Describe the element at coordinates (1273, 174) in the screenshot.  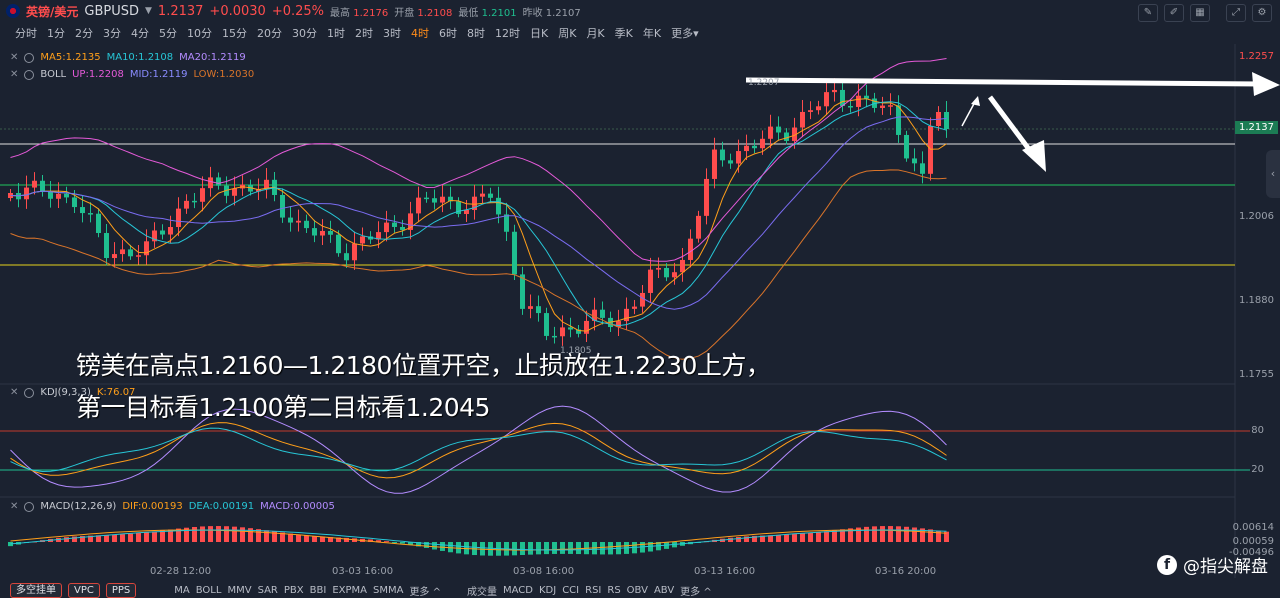
I see `collapse-panel-icon: ‹` at that location.